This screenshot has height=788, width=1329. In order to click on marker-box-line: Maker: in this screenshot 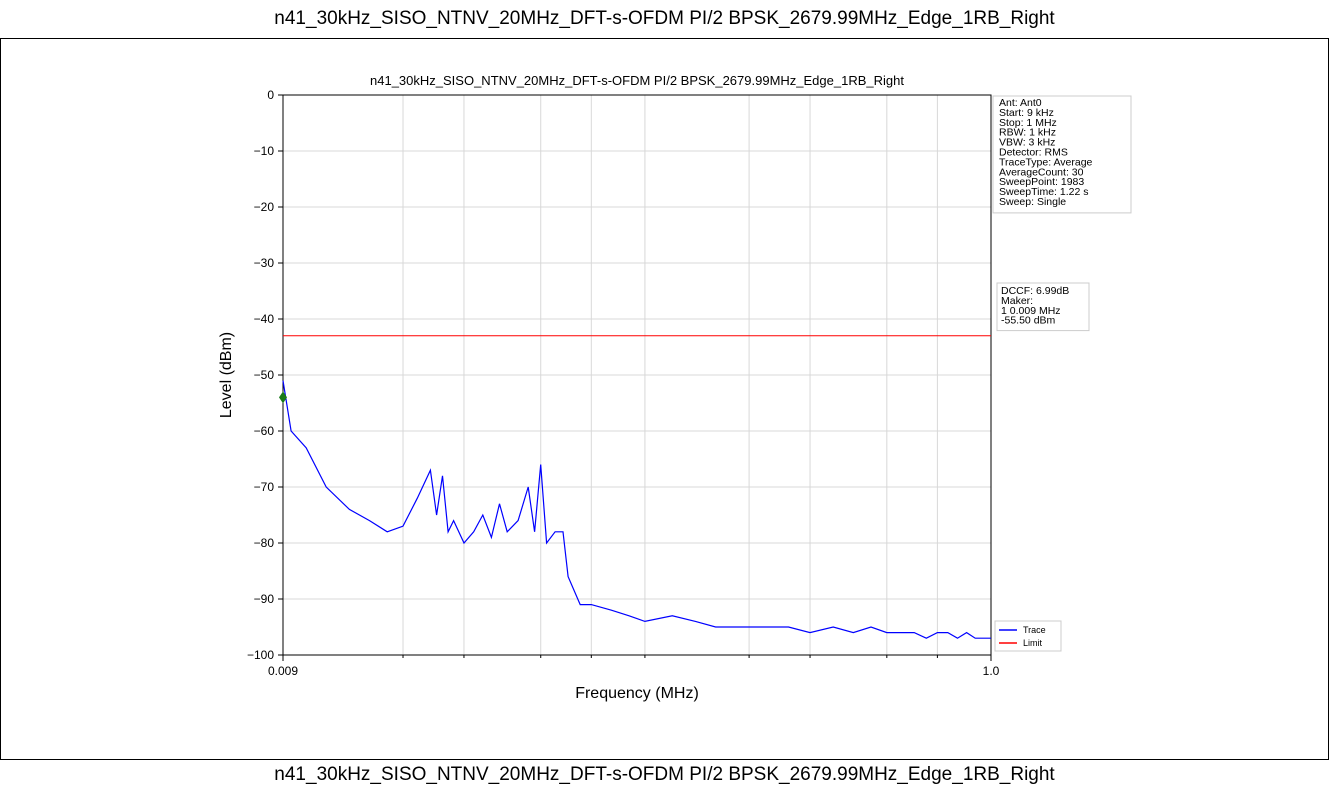, I will do `click(1017, 301)`.